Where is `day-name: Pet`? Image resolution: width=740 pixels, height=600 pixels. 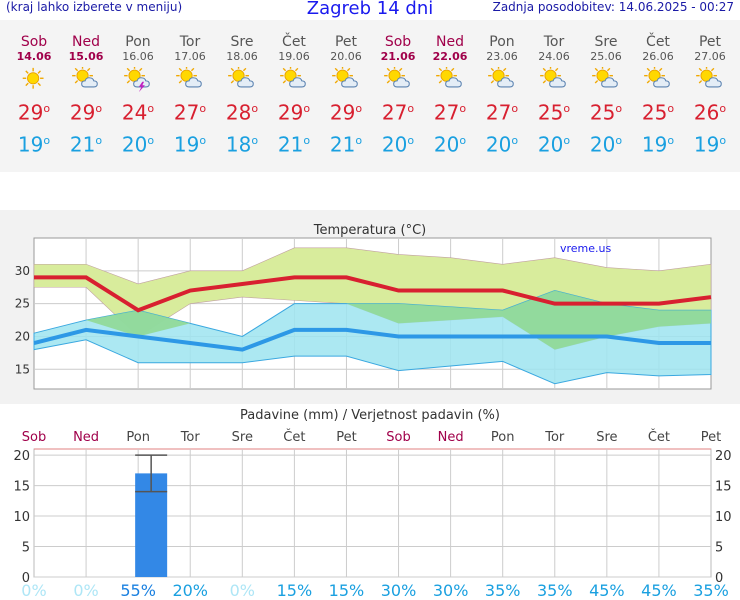 day-name: Pet is located at coordinates (346, 42).